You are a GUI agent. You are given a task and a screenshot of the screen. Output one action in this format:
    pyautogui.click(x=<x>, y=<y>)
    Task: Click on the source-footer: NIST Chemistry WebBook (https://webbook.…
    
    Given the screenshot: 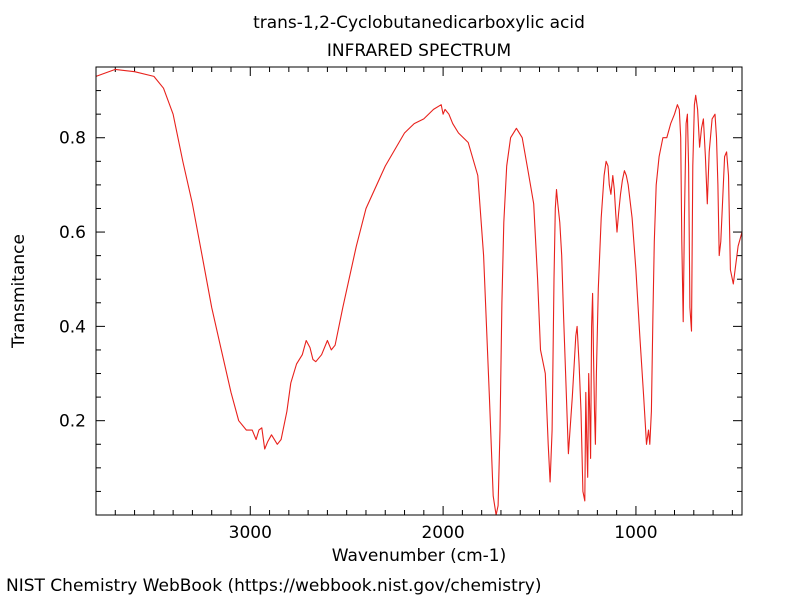 What is the action you would take?
    pyautogui.click(x=274, y=586)
    